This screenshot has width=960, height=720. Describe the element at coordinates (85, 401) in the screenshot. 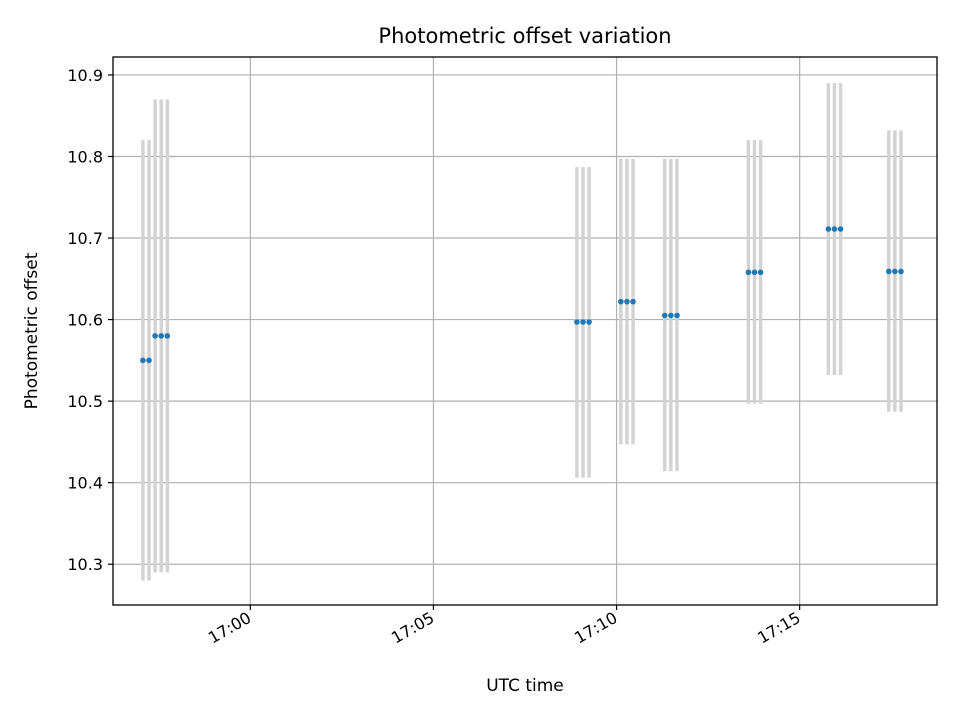

I see `y-tick-label: 10.5` at that location.